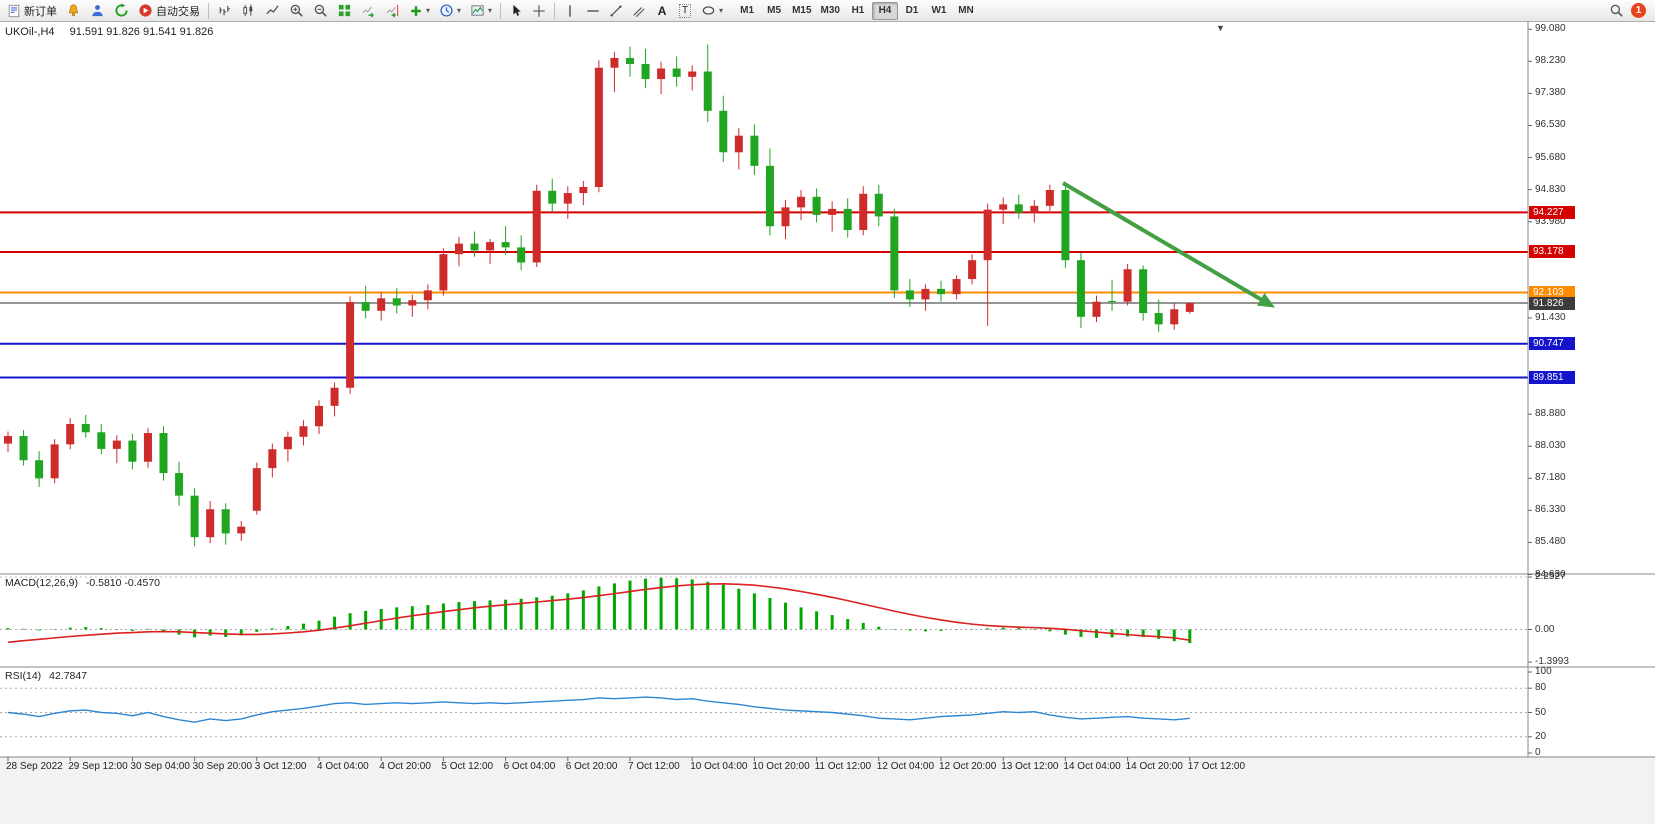 The image size is (1655, 824). What do you see at coordinates (858, 11) in the screenshot?
I see `tf-button-h1: H1` at bounding box center [858, 11].